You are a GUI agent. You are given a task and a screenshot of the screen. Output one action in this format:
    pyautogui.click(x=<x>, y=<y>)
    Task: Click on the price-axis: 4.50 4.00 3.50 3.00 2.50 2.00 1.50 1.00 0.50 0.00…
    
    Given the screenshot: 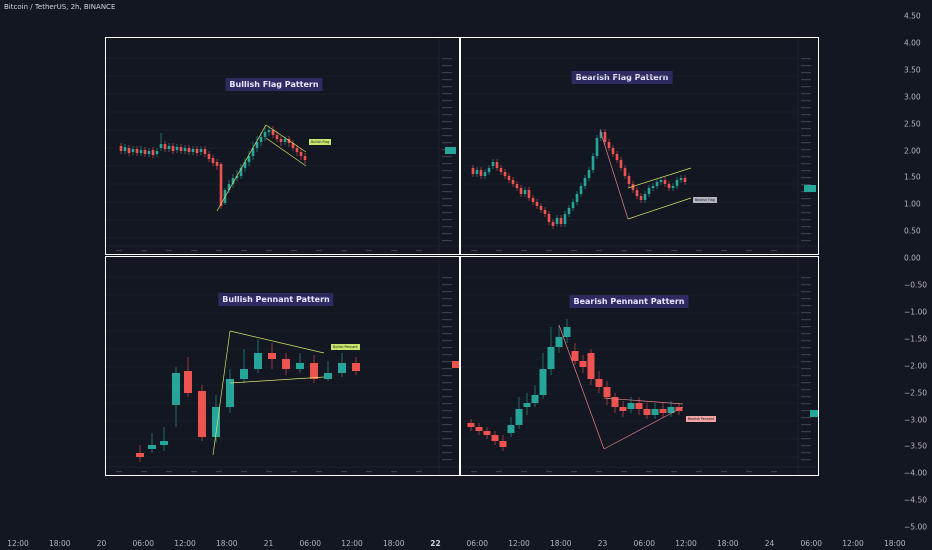 What is the action you would take?
    pyautogui.click(x=915, y=266)
    